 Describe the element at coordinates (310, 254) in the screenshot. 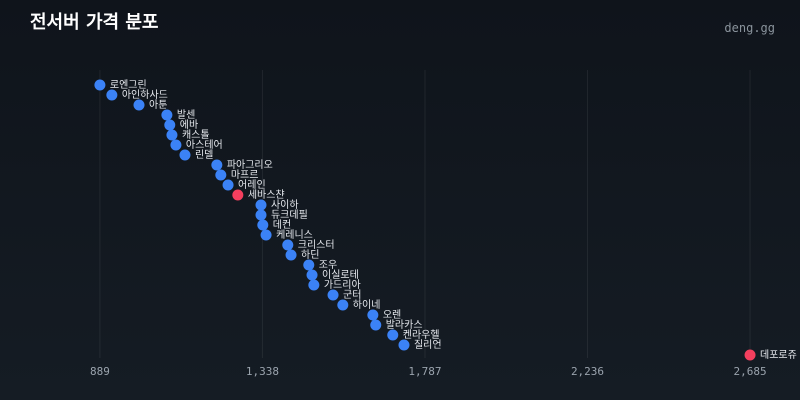

I see `point-label: 하딘` at that location.